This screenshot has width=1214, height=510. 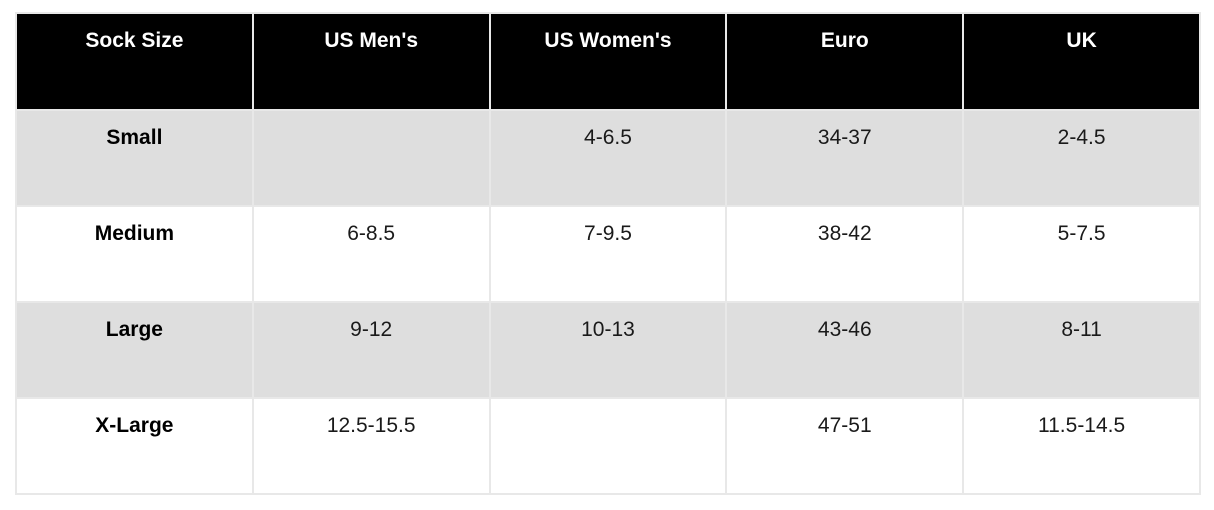 What do you see at coordinates (1081, 61) in the screenshot?
I see `header-cell-uk: UK` at bounding box center [1081, 61].